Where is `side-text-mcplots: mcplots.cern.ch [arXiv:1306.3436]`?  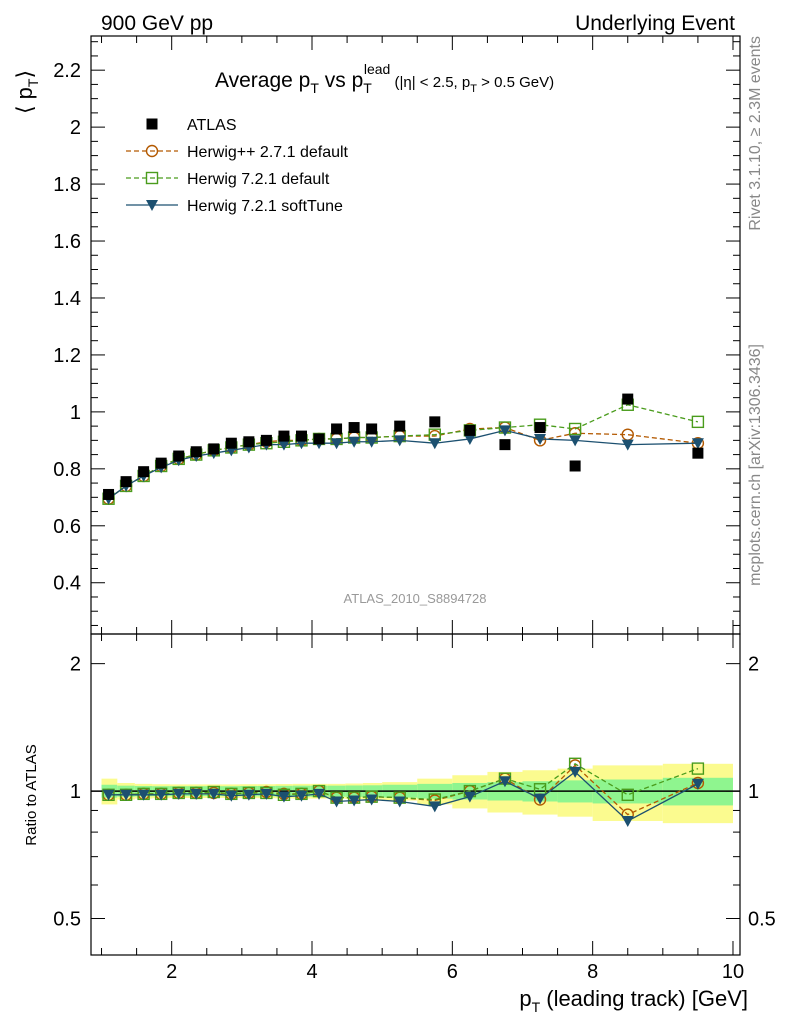 side-text-mcplots: mcplots.cern.ch [arXiv:1306.3436] is located at coordinates (755, 465).